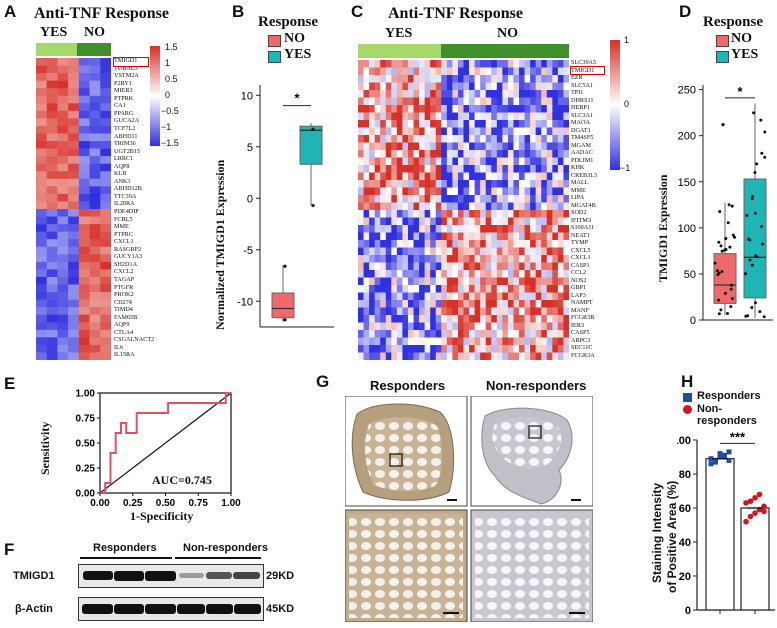 The image size is (777, 628). Describe the element at coordinates (126, 264) in the screenshot. I see `gene-label-sh2d1a: SH2D1A` at that location.